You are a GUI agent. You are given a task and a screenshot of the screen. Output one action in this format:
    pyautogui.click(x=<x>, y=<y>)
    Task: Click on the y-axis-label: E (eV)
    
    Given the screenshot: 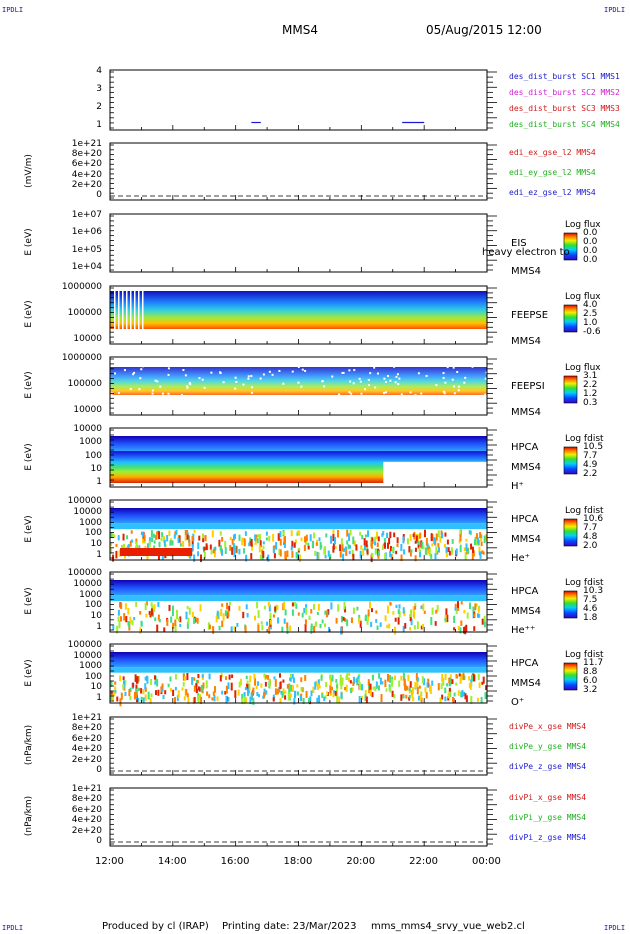 What is the action you would take?
    pyautogui.click(x=29, y=529)
    